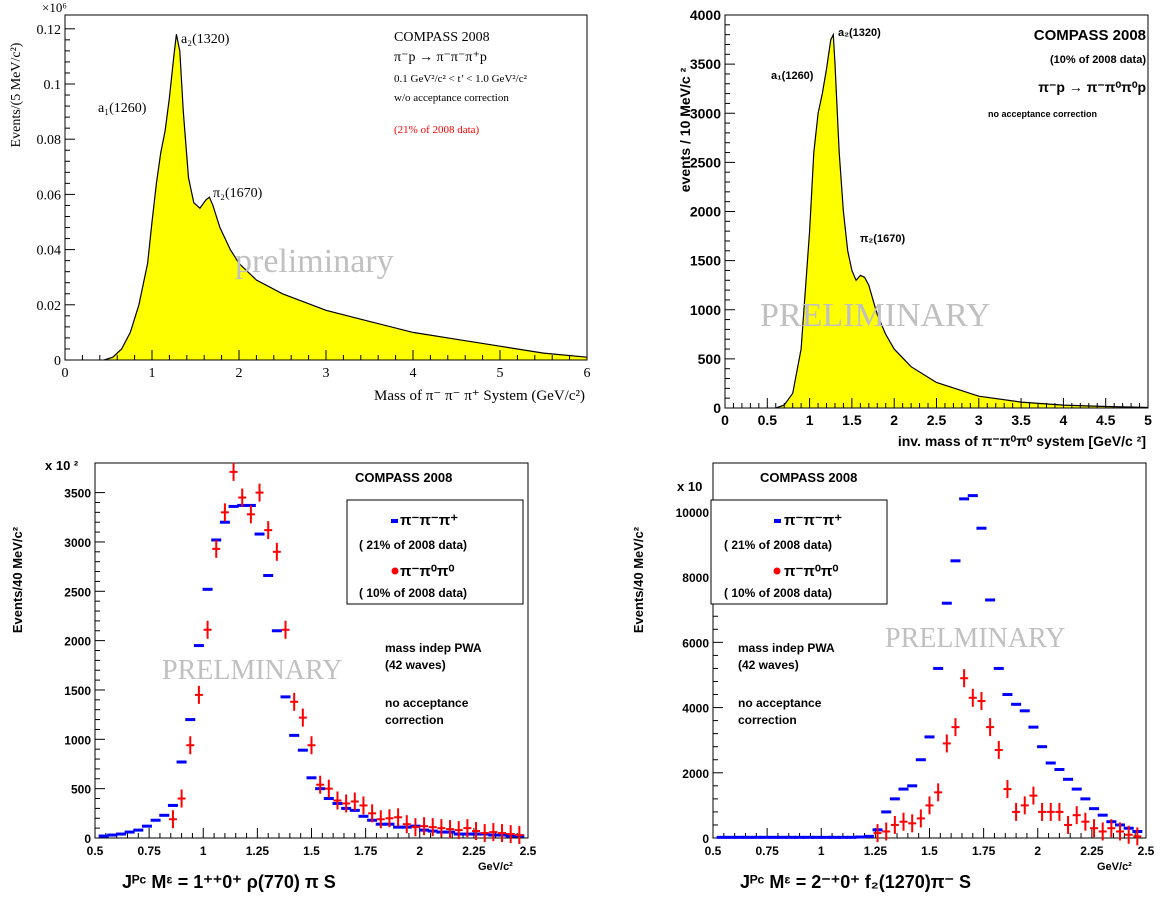 This screenshot has height=899, width=1160. Describe the element at coordinates (705, 310) in the screenshot. I see `p2-y-tick-label: 1000` at that location.